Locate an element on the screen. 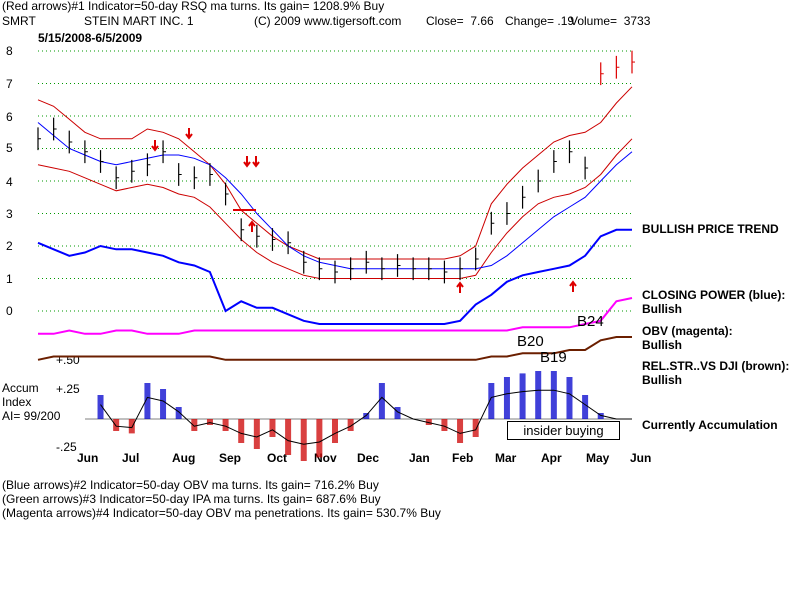 The height and width of the screenshot is (600, 800). obv-line is located at coordinates (335, 316).